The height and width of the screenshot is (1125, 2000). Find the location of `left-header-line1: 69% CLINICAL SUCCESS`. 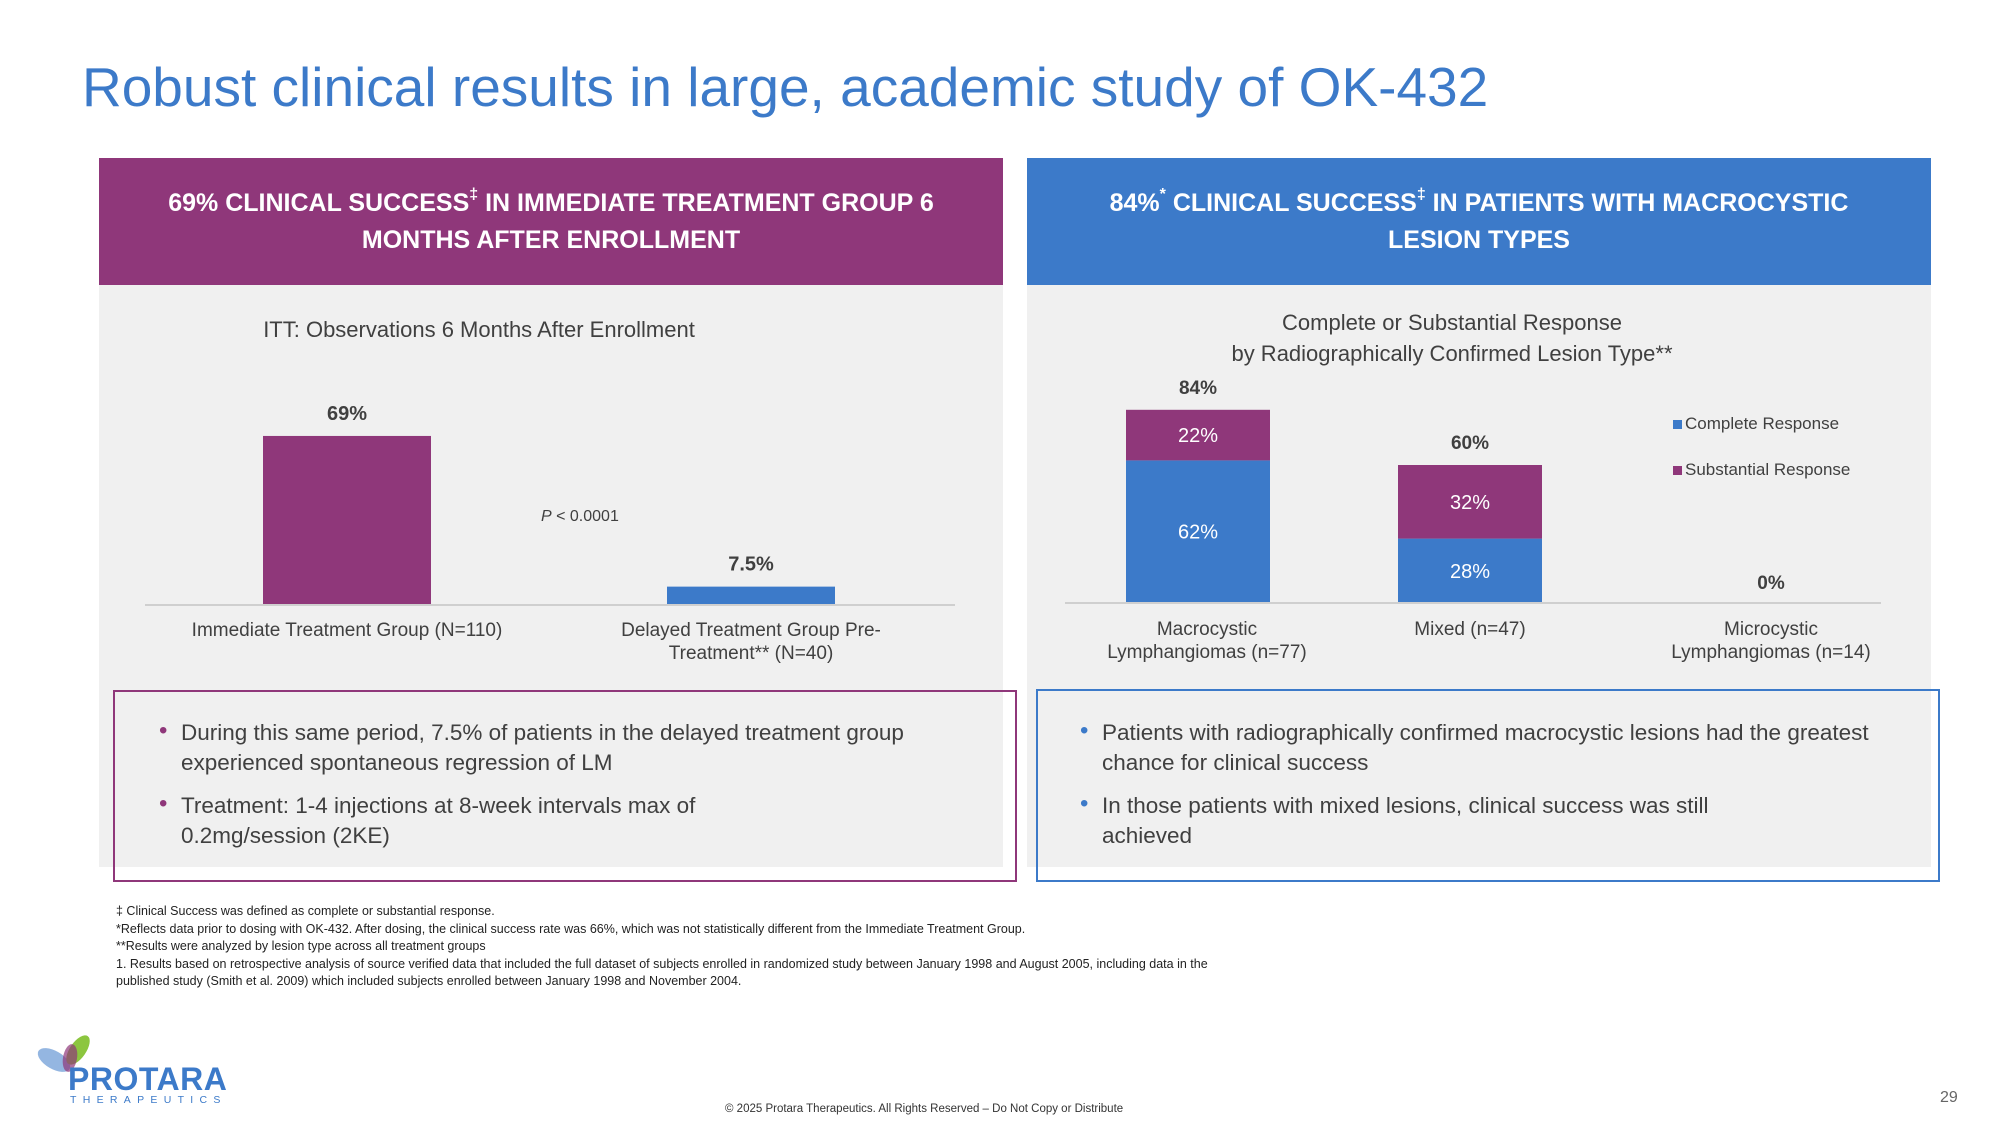

left-header-line1: 69% CLINICAL SUCCESS is located at coordinates (319, 202).